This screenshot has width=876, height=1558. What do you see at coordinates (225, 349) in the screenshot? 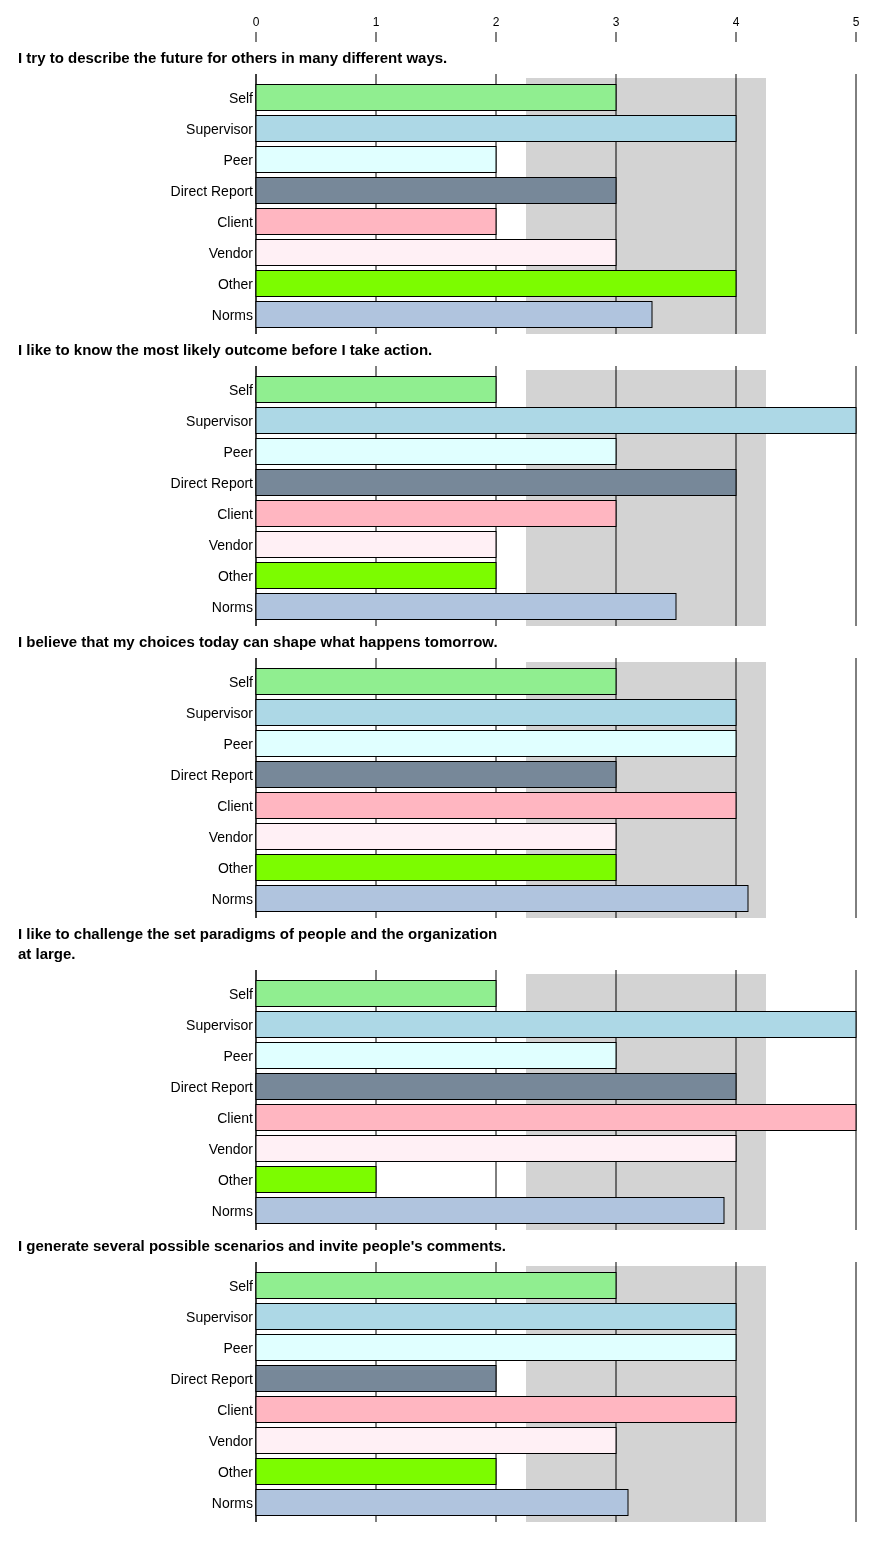
I see `chart-title: I like to know the most likely outcome before I take action.` at bounding box center [225, 349].